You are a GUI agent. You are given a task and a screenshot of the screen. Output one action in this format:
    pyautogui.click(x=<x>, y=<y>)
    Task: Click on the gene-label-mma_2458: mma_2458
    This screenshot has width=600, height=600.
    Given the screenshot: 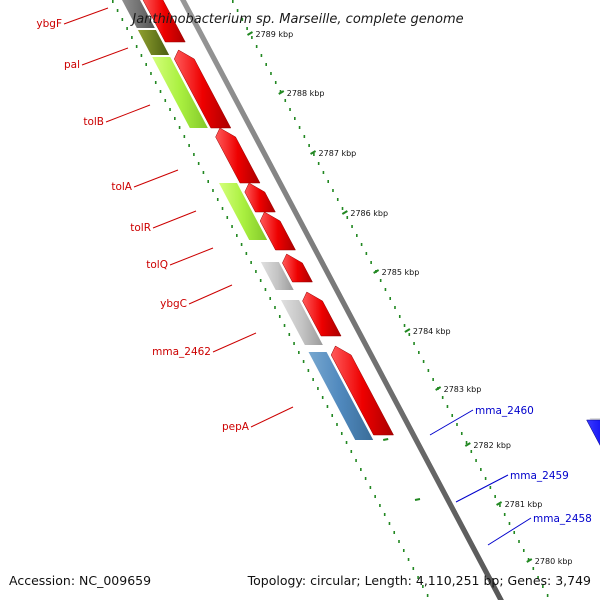 What is the action you would take?
    pyautogui.click(x=562, y=519)
    